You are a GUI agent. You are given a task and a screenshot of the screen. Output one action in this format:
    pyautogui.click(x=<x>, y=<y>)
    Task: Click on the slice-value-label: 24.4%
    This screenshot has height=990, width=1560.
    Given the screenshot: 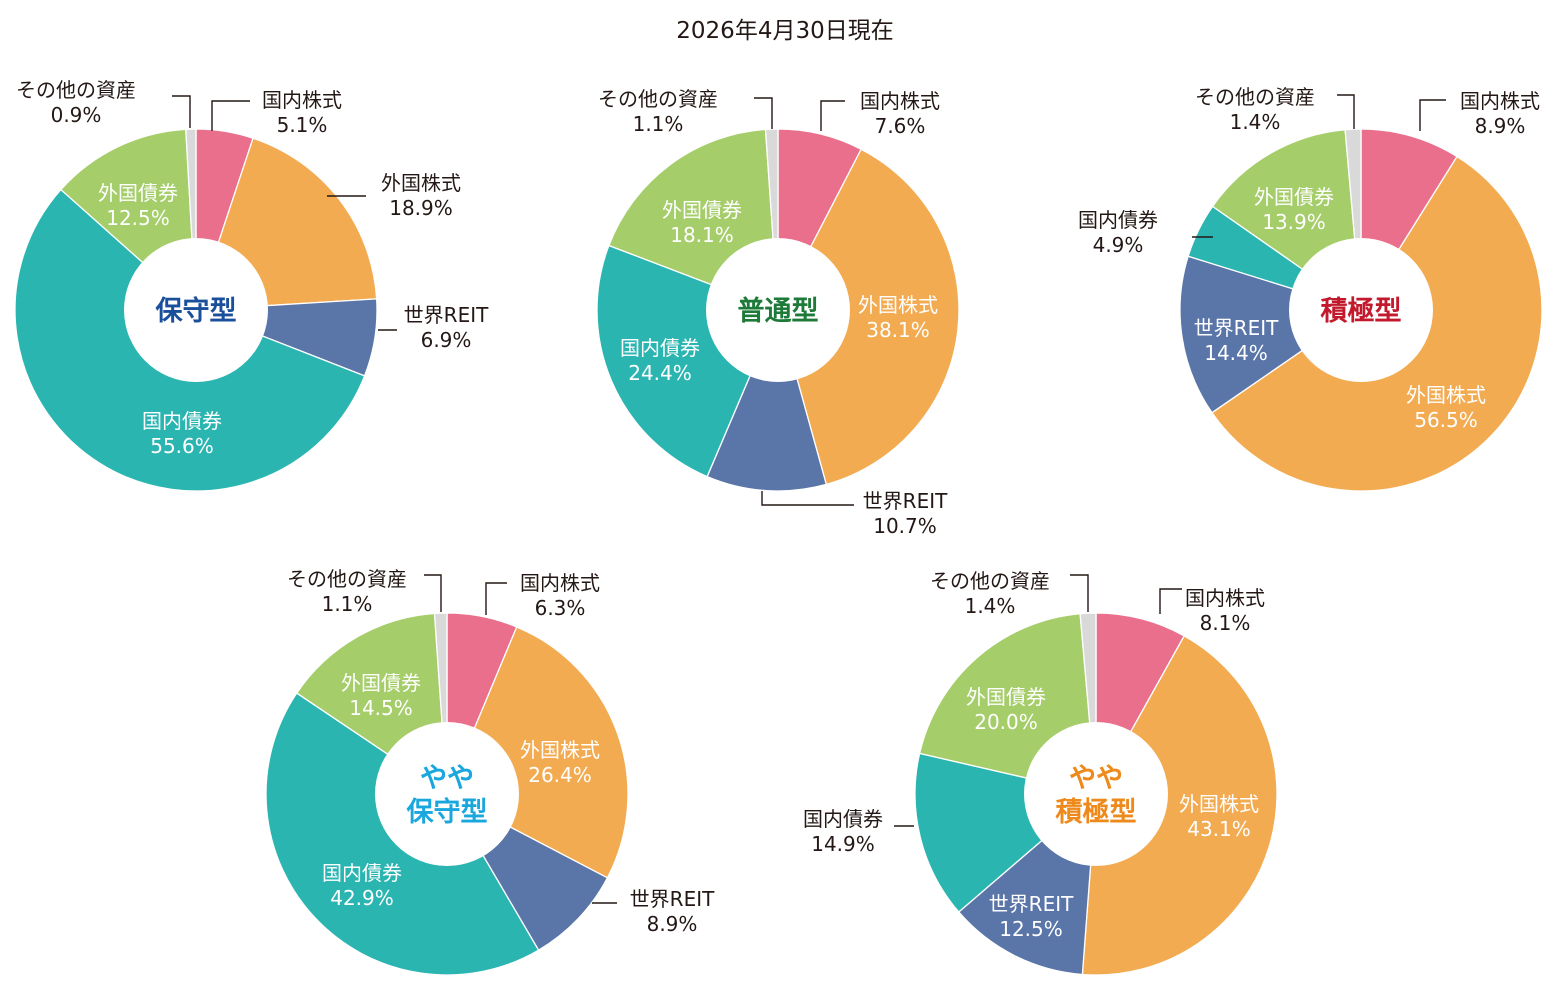 What is the action you would take?
    pyautogui.click(x=660, y=373)
    